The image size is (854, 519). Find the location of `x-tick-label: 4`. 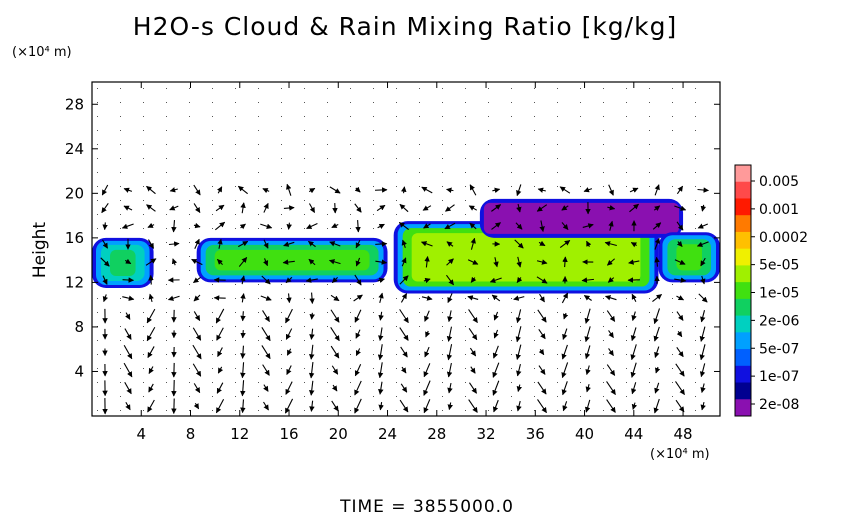

x-tick-label: 4 is located at coordinates (141, 434).